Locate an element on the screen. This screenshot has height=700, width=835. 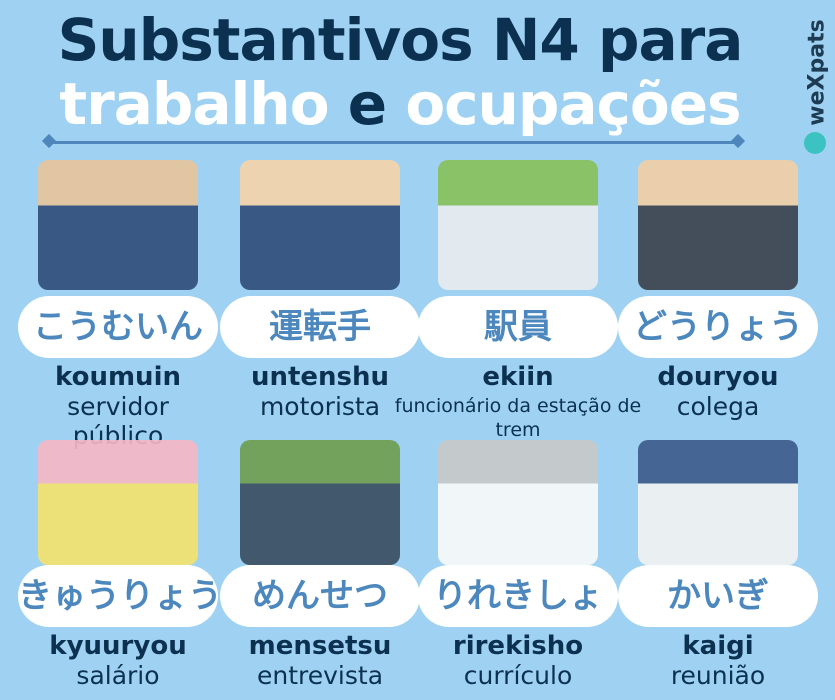
wexpats-logo: weXpats is located at coordinates (816, 86).